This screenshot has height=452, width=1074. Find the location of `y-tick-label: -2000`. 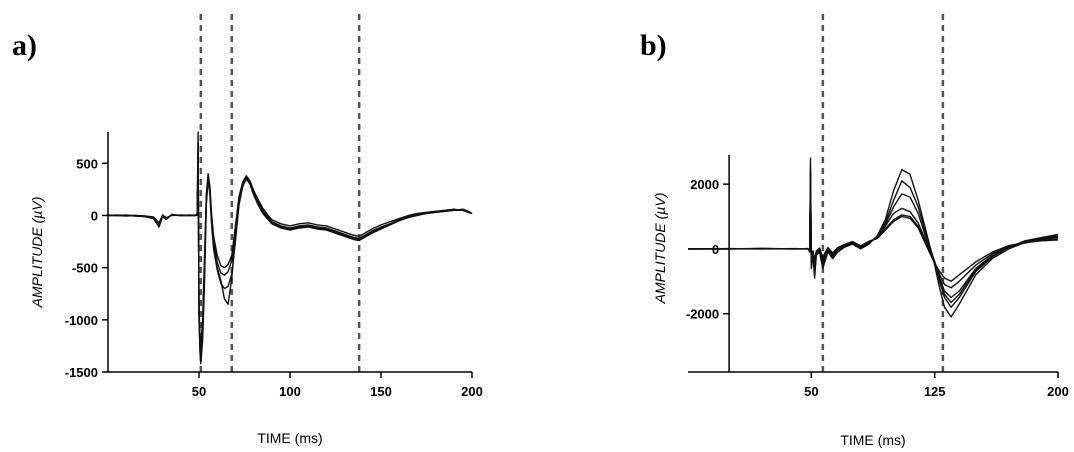

y-tick-label: -2000 is located at coordinates (702, 314).